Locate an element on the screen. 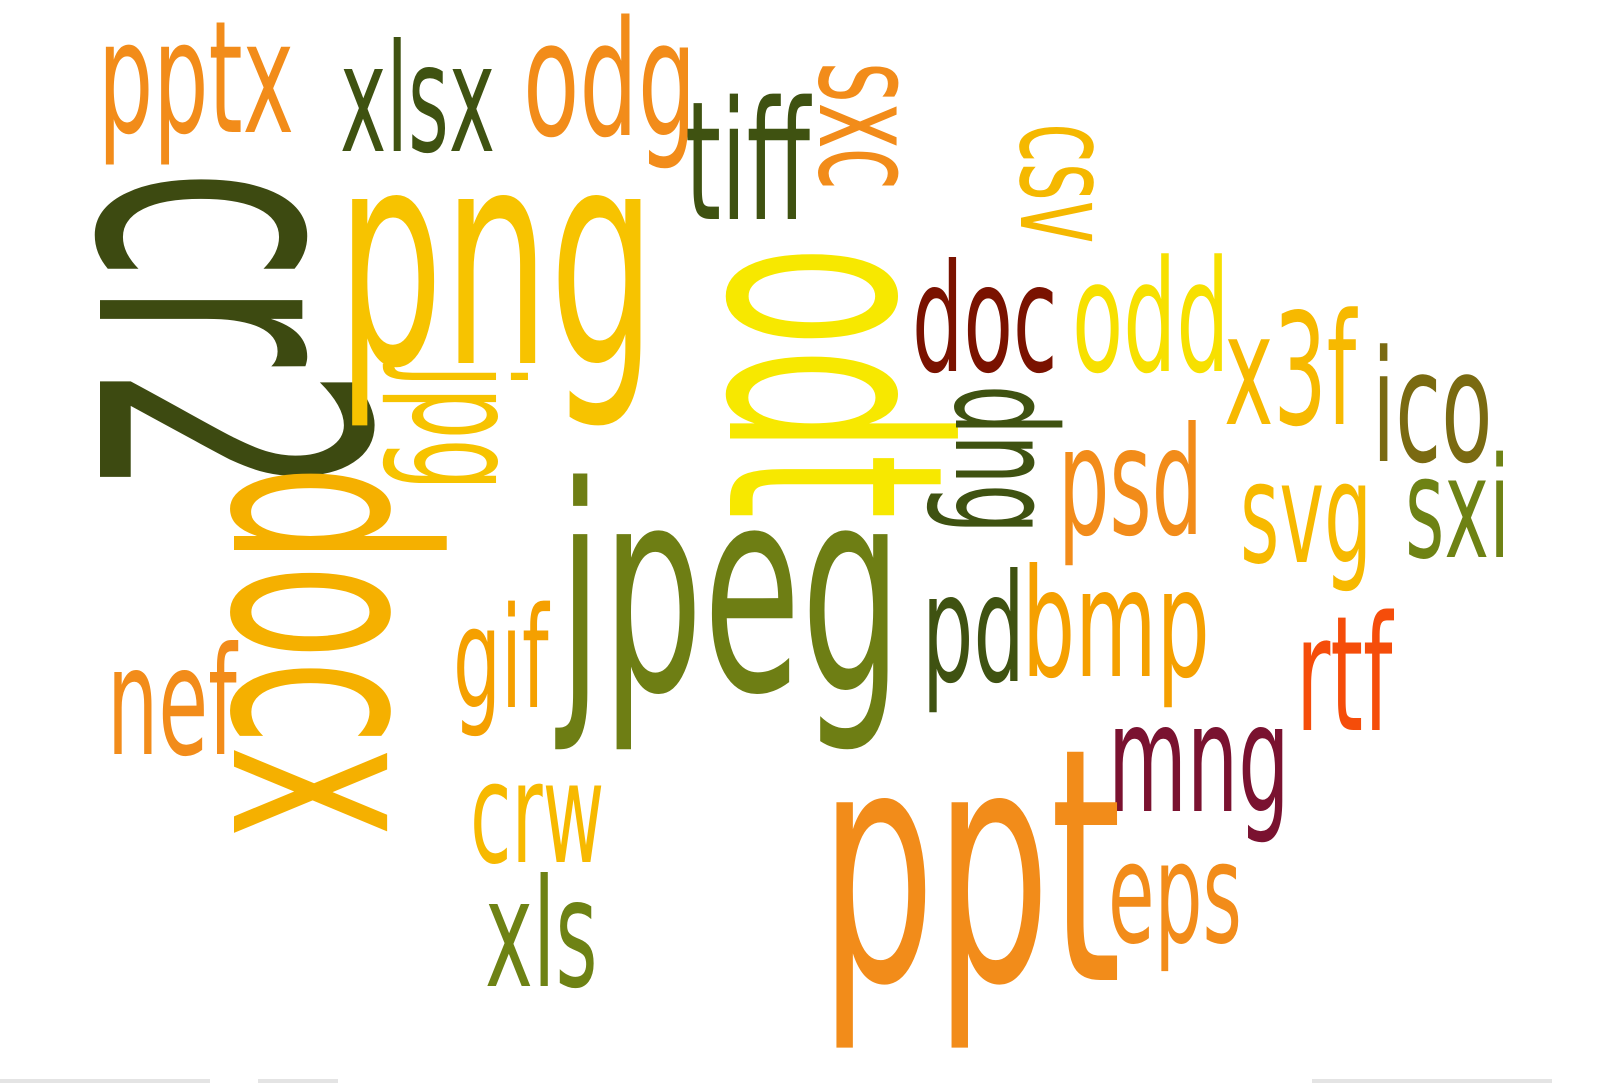  word-ico: ico is located at coordinates (1432, 407).